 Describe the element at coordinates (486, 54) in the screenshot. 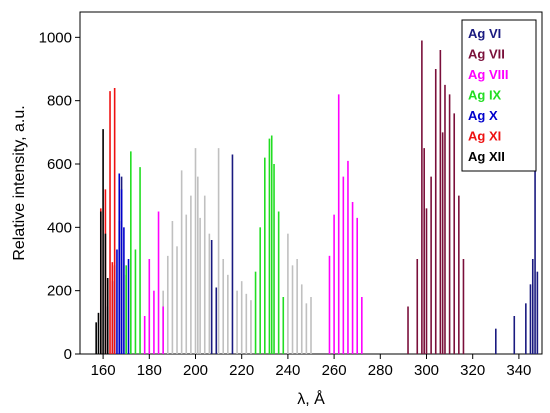

I see `legend-entry-ag-vii: Ag VII` at that location.